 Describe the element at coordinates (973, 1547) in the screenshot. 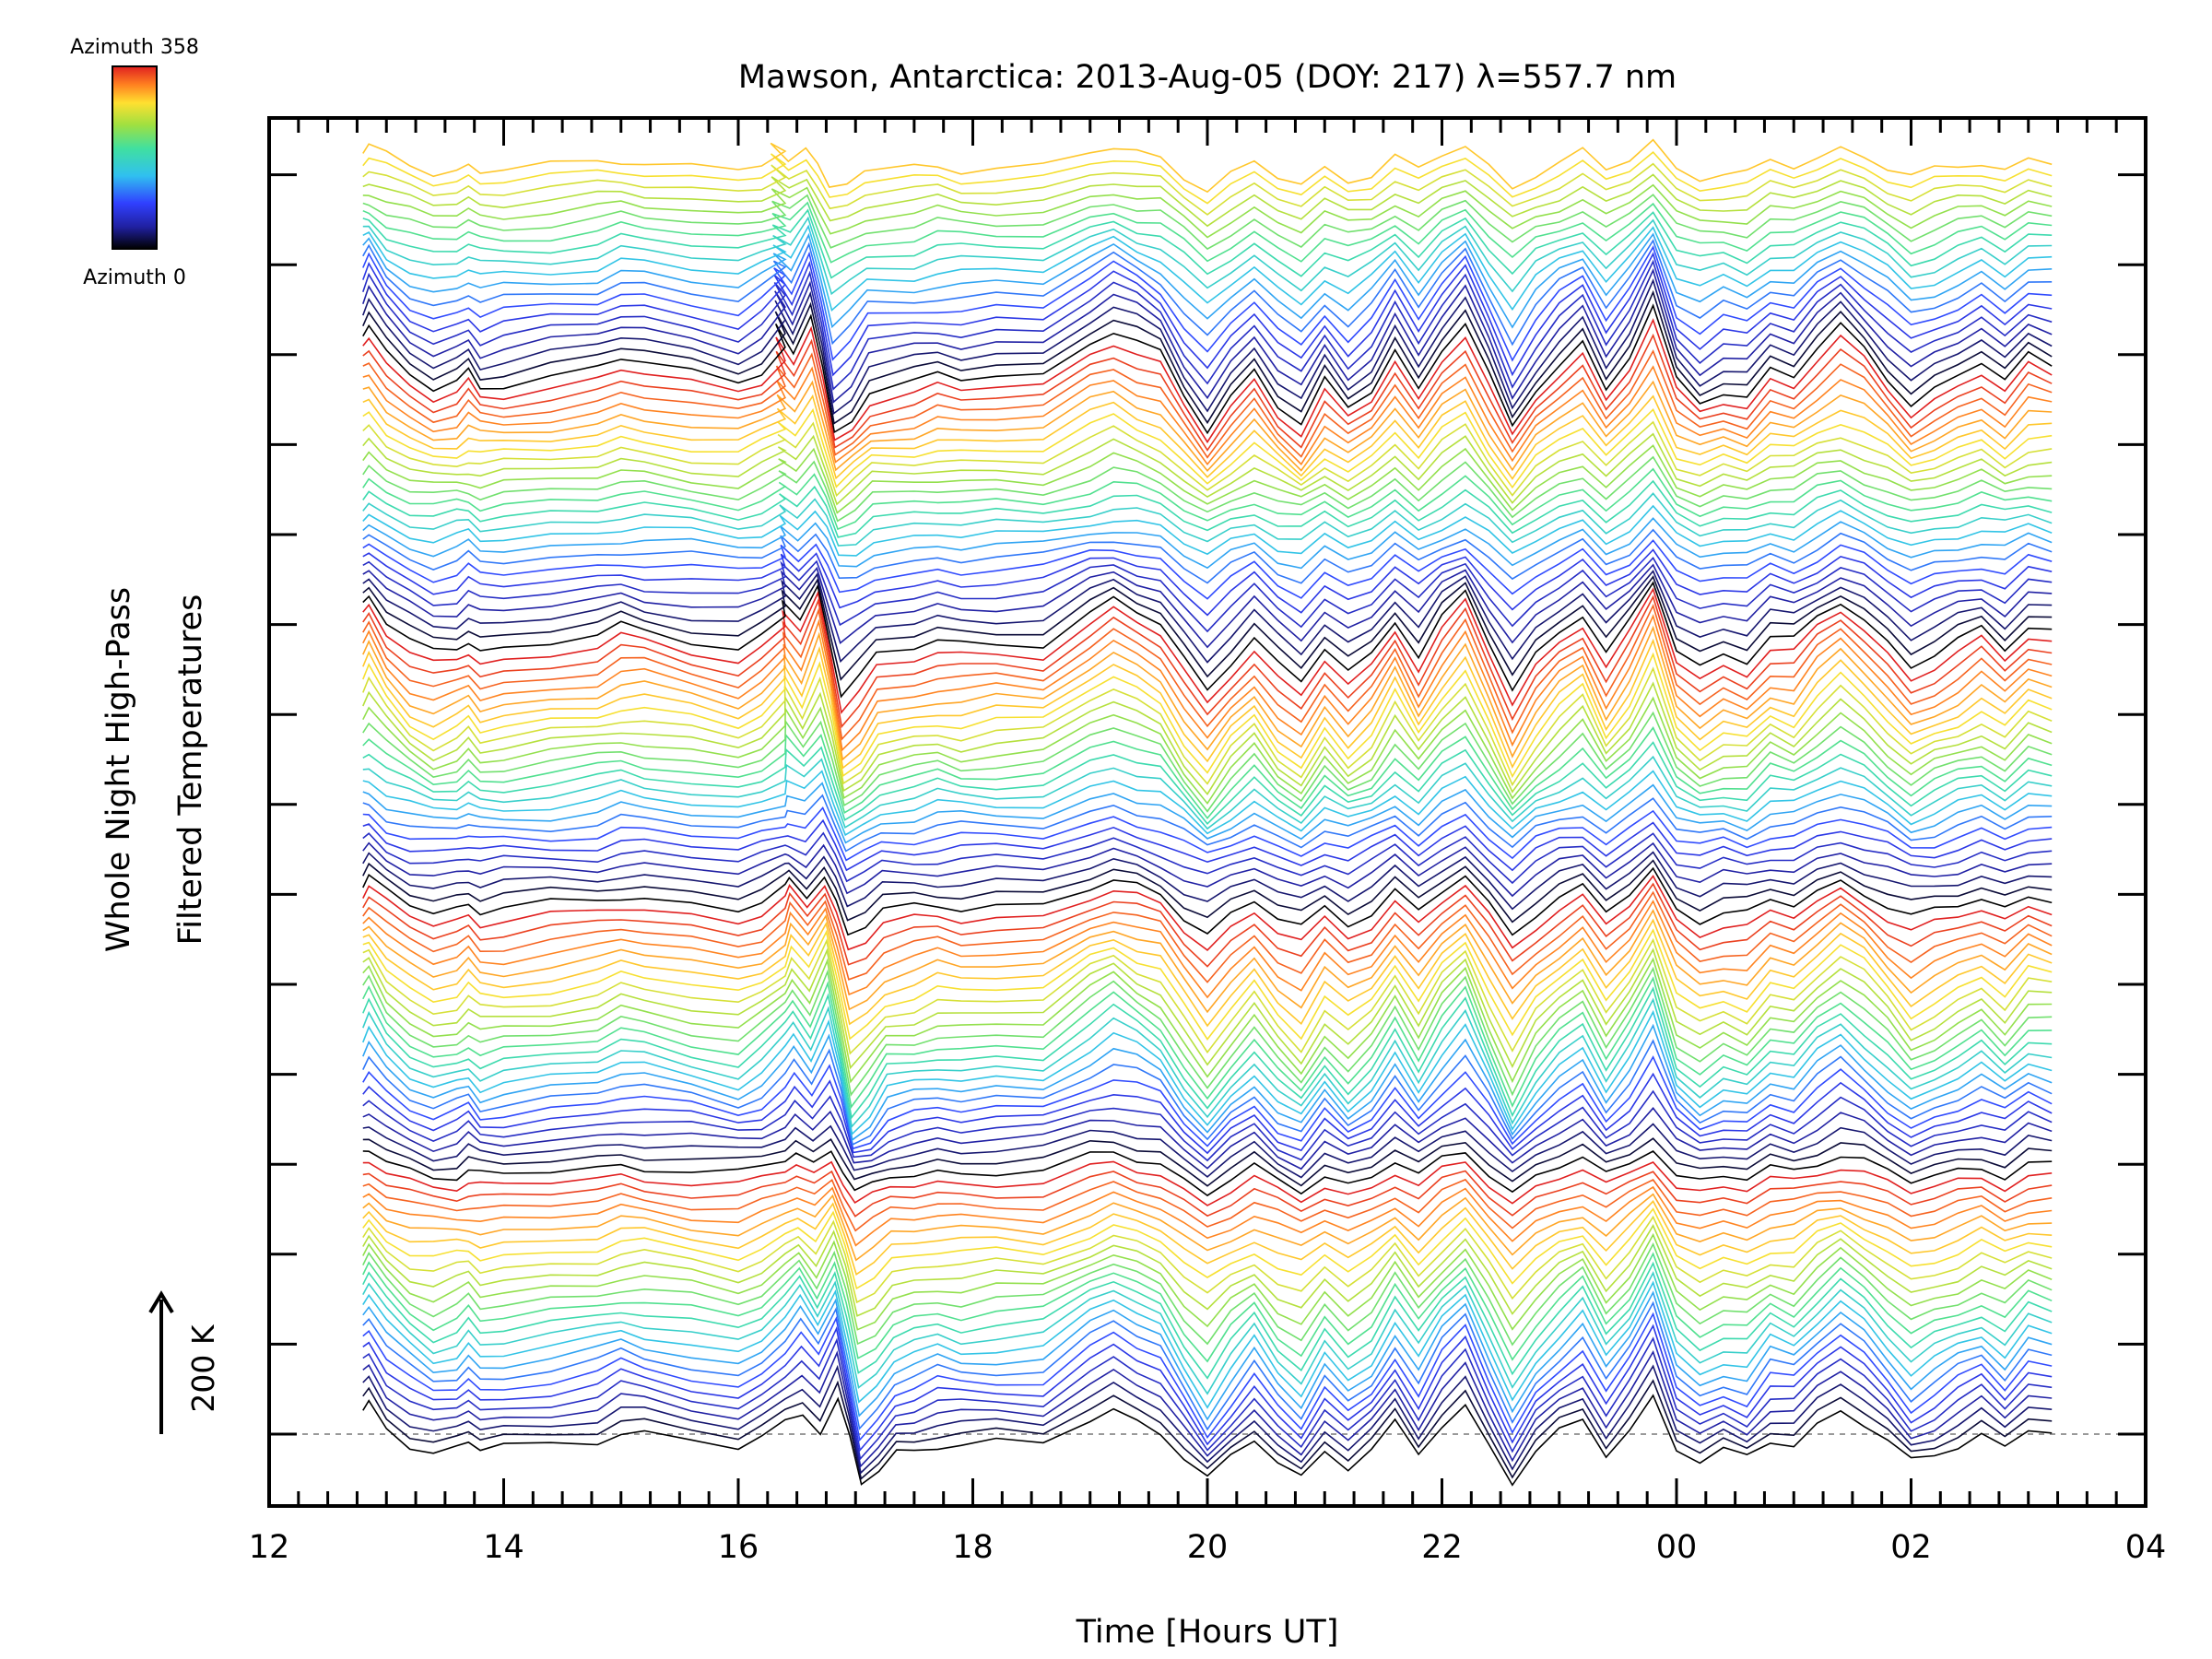

I see `x-tick-label: 18` at that location.